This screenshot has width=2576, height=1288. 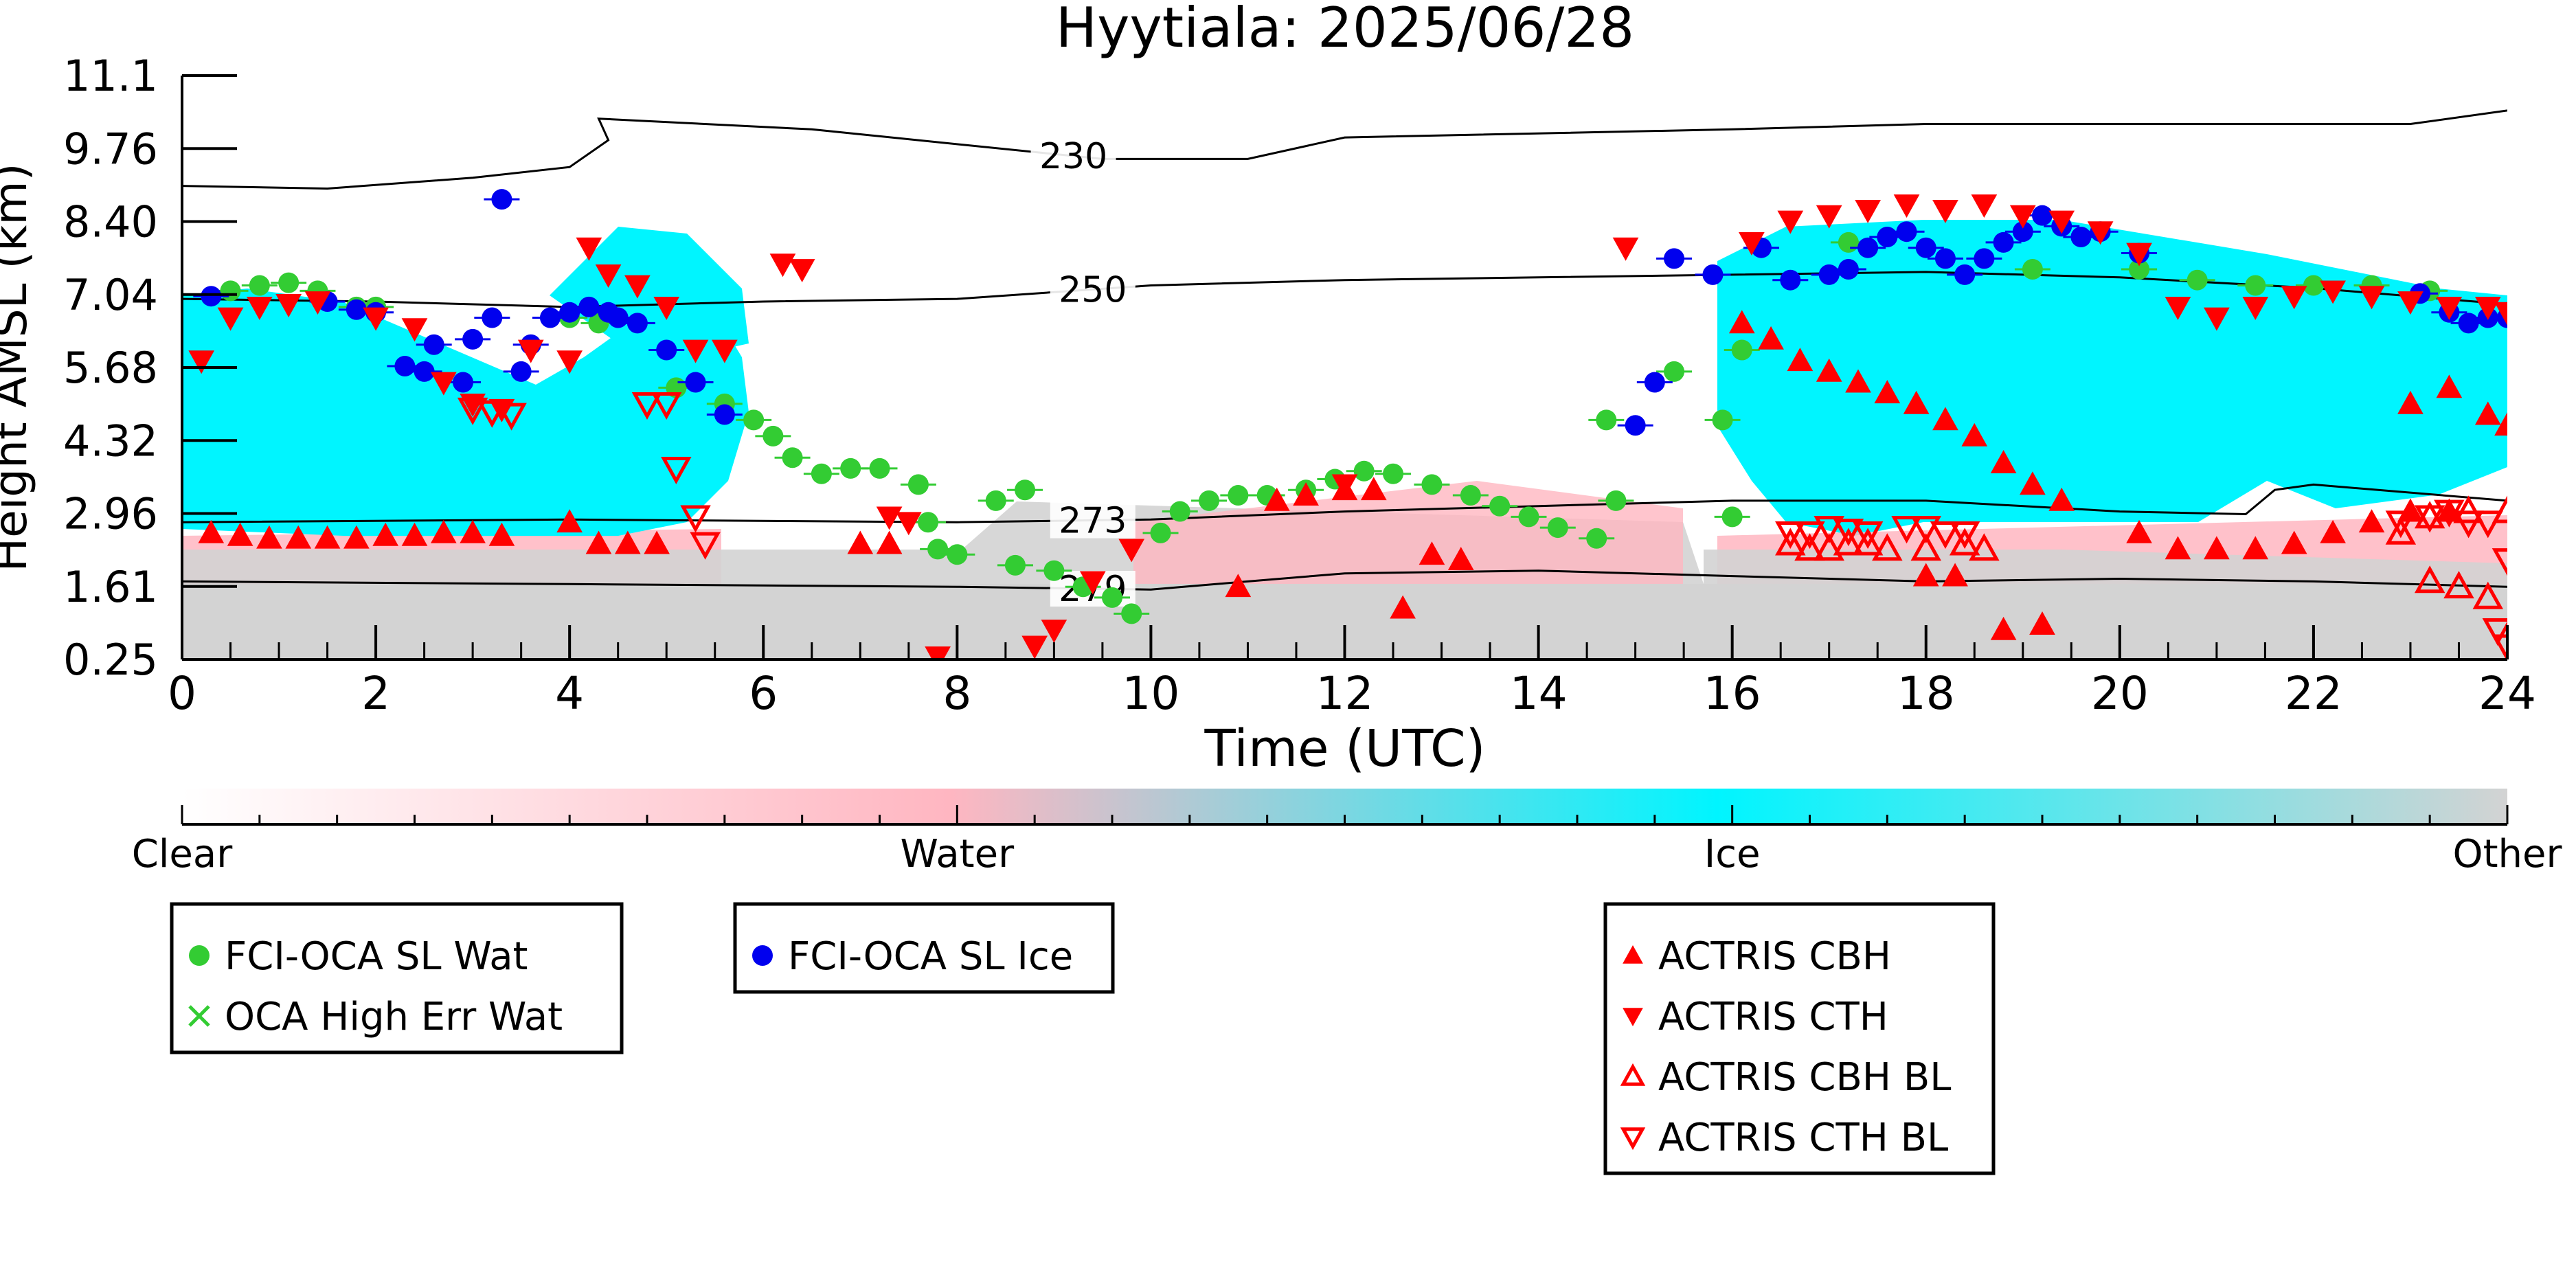 What do you see at coordinates (1073, 156) in the screenshot?
I see `isotherm-label: 230` at bounding box center [1073, 156].